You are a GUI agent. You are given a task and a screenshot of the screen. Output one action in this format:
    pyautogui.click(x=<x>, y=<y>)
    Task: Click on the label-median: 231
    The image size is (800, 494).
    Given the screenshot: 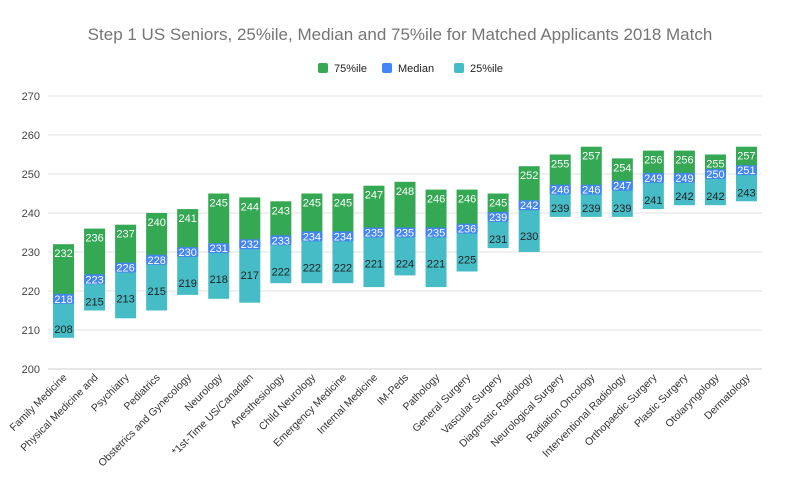 What is the action you would take?
    pyautogui.click(x=219, y=249)
    